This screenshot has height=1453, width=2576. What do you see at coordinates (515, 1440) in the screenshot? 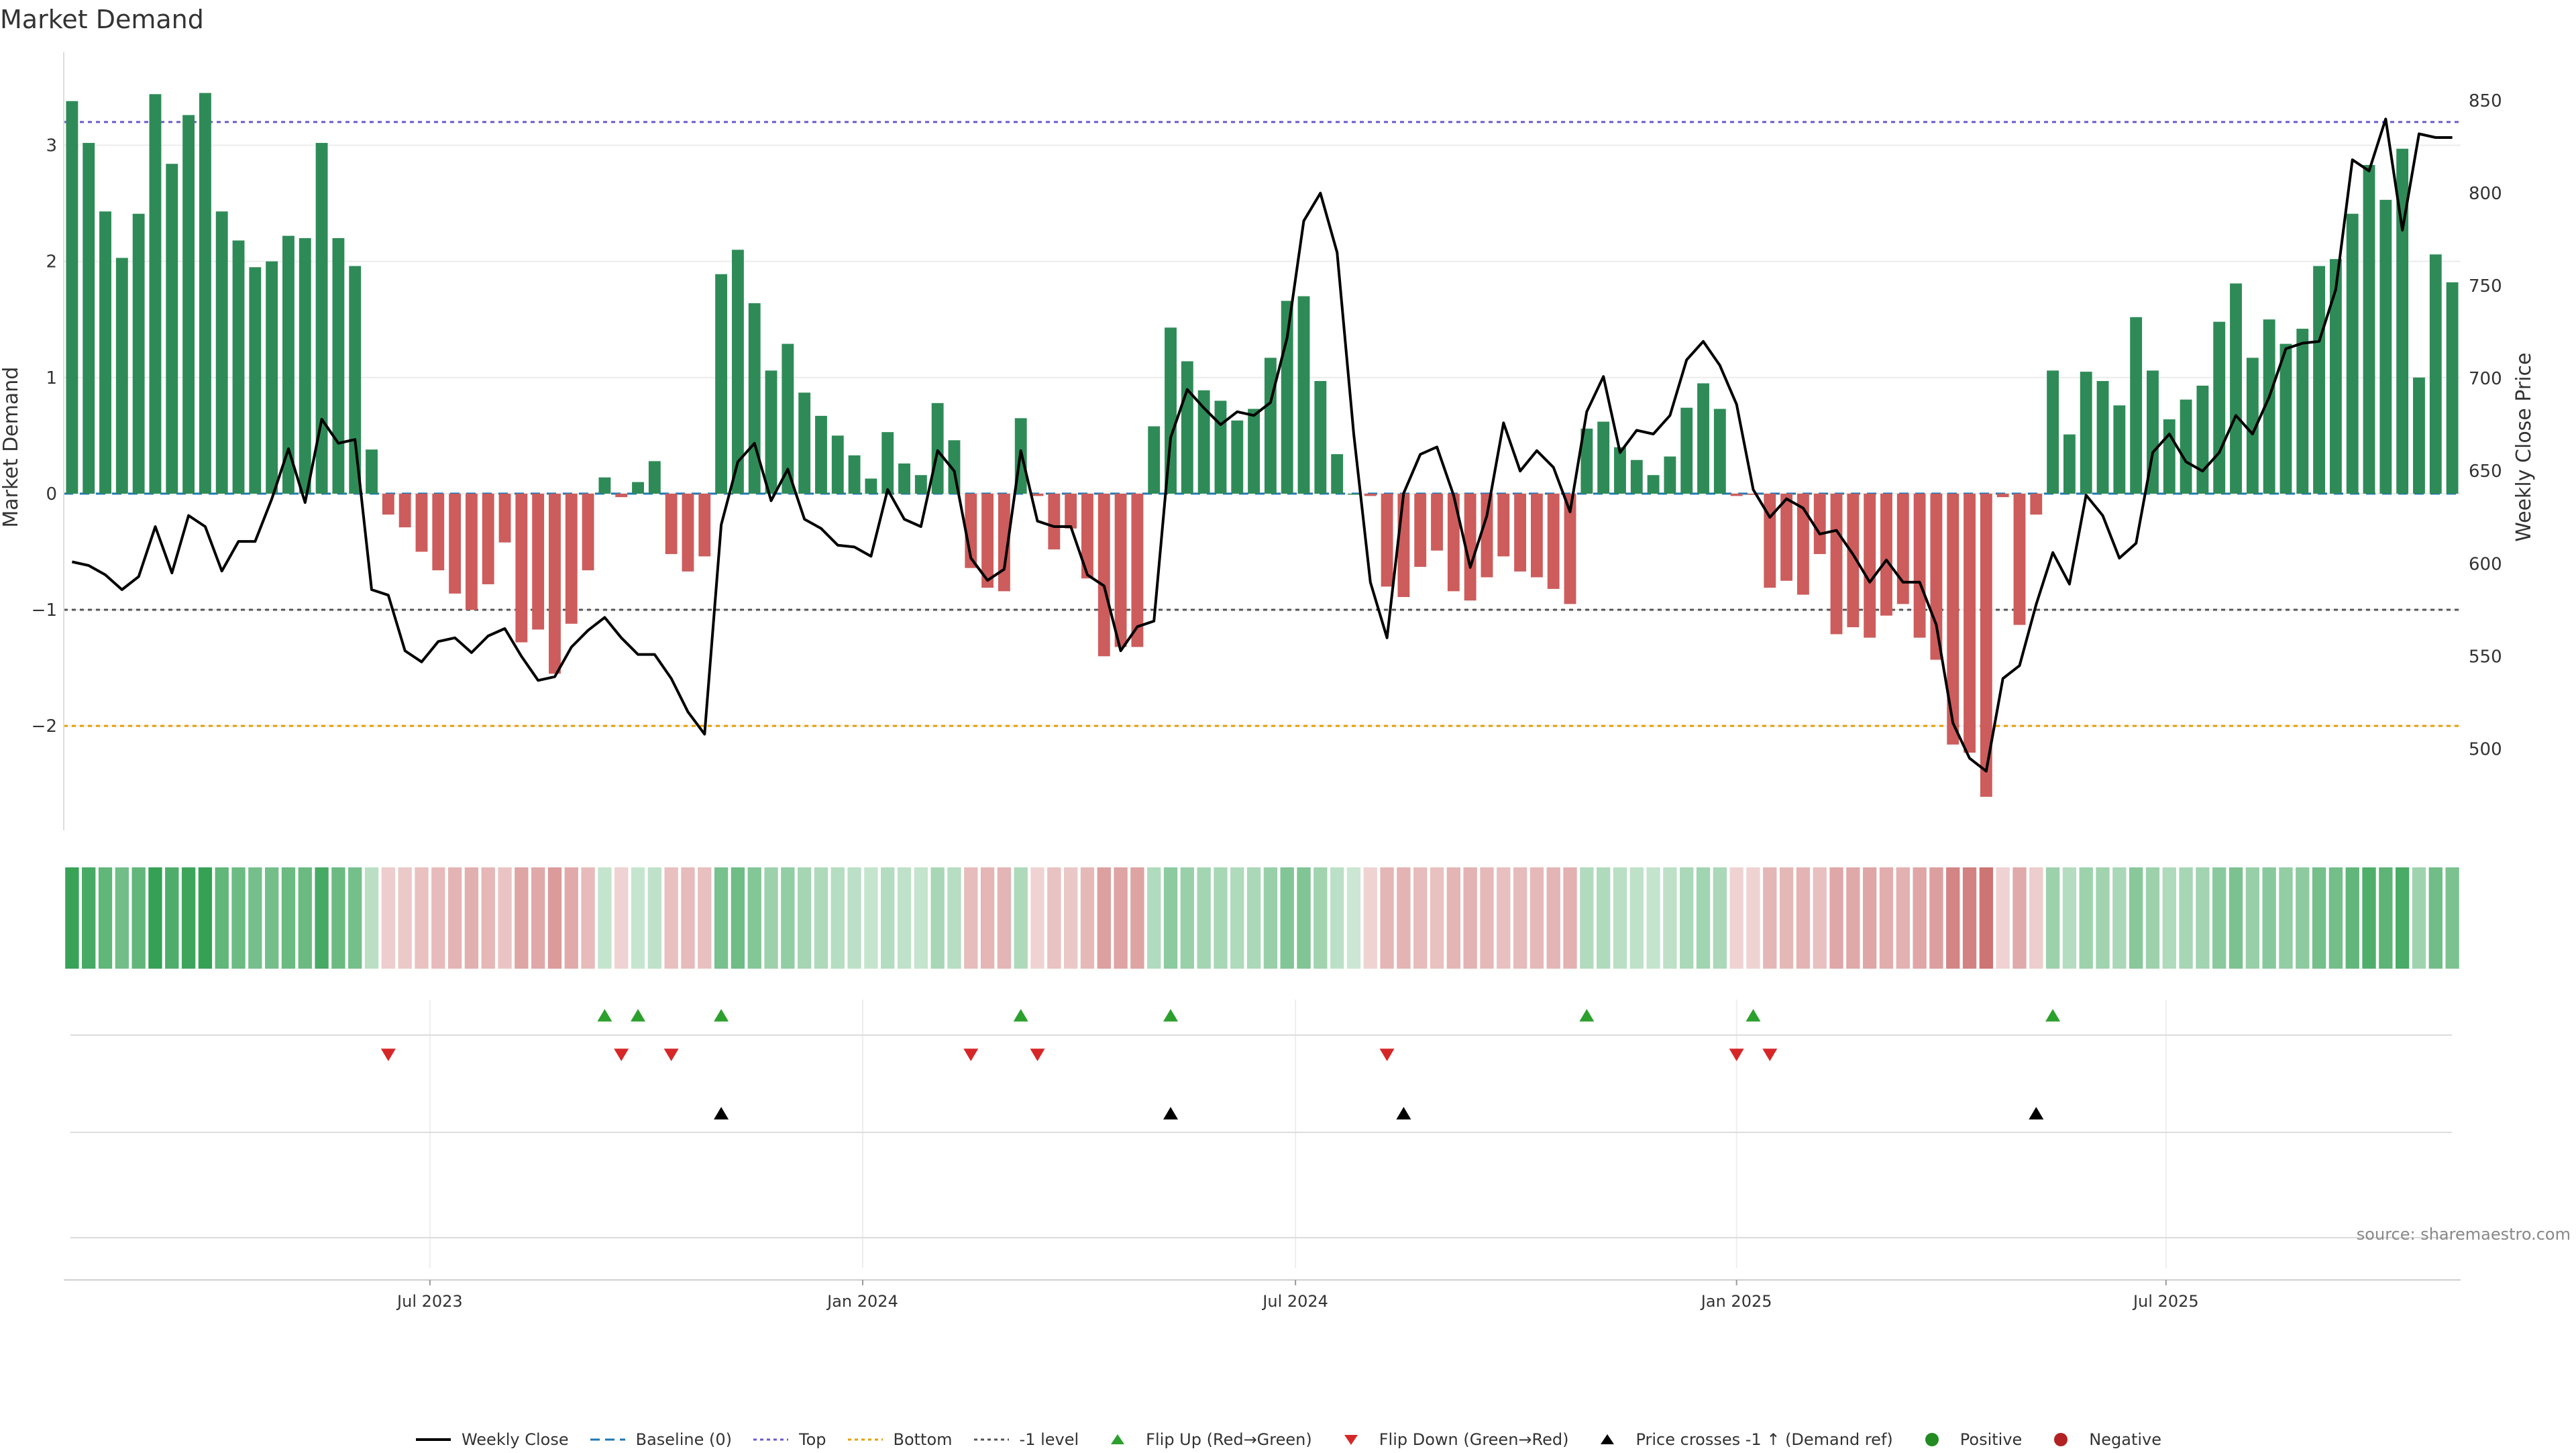
I see `legend-label: Weekly Close` at bounding box center [515, 1440].